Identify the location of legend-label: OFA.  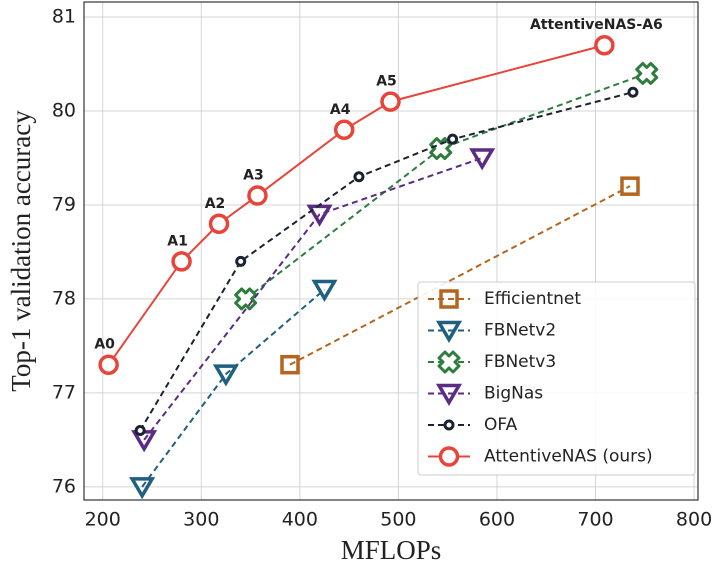
(501, 425).